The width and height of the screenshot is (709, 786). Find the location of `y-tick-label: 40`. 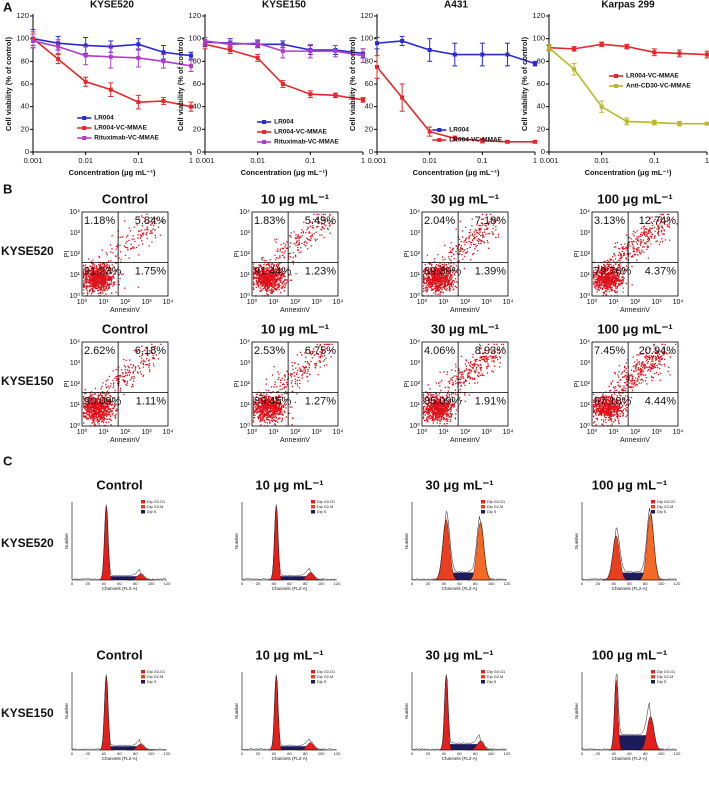

y-tick-label: 40 is located at coordinates (25, 106).